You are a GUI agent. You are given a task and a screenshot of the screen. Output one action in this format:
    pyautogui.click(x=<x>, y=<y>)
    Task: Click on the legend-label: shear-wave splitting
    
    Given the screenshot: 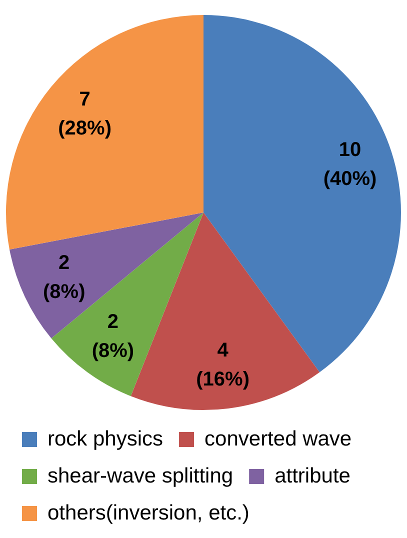 What is the action you would take?
    pyautogui.click(x=141, y=476)
    